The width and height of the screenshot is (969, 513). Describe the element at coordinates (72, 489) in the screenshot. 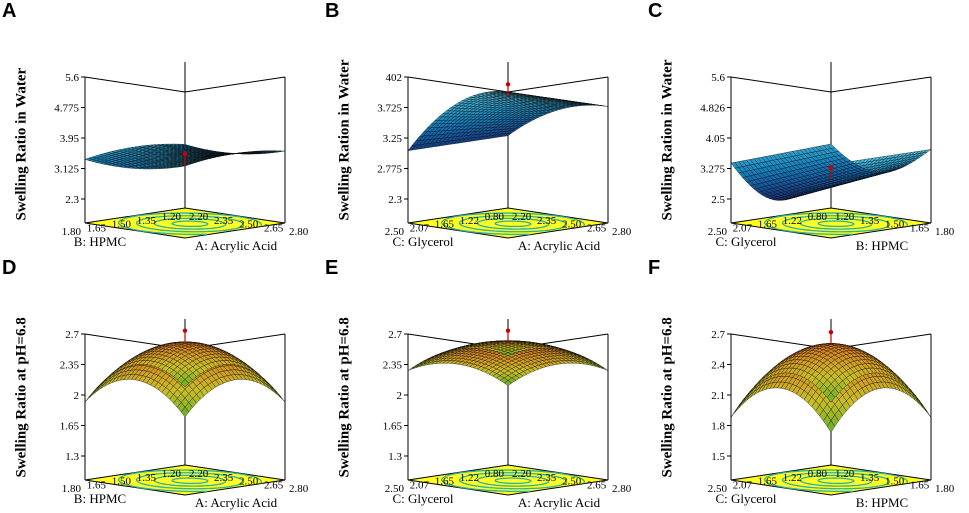

I see `y-tick-label: 1.80` at that location.